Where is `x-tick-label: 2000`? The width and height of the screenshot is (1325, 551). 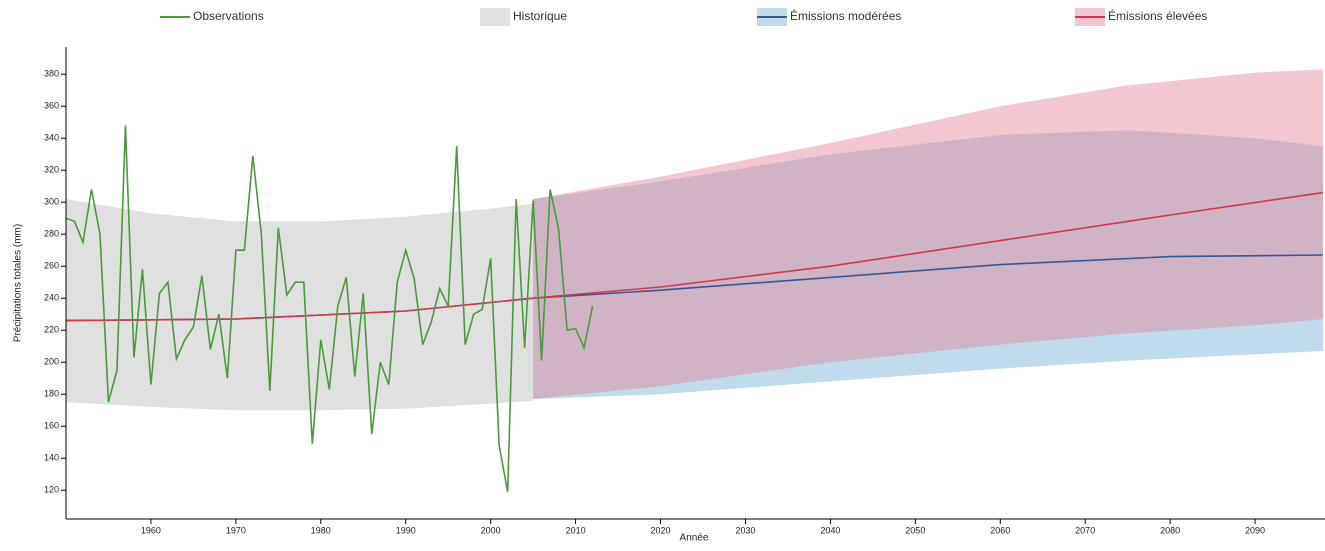
x-tick-label: 2000 is located at coordinates (491, 530).